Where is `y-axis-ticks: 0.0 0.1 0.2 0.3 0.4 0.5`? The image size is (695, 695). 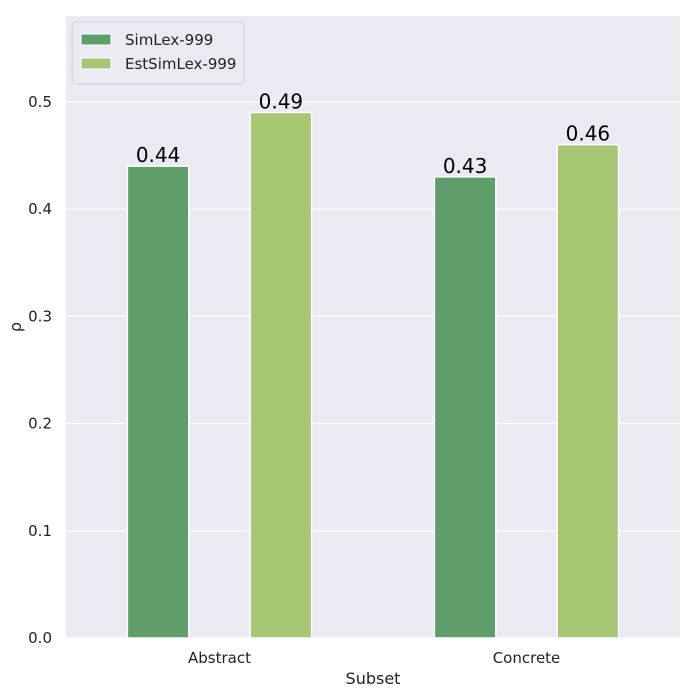
y-axis-ticks: 0.0 0.1 0.2 0.3 0.4 0.5 is located at coordinates (40, 370).